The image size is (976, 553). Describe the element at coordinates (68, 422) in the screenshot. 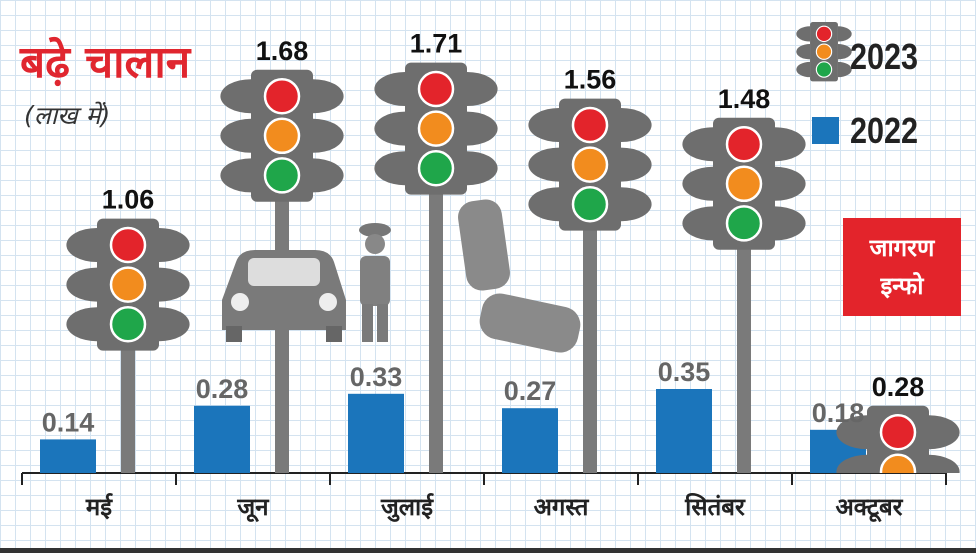

I see `bar-2022-label: 0.14` at that location.